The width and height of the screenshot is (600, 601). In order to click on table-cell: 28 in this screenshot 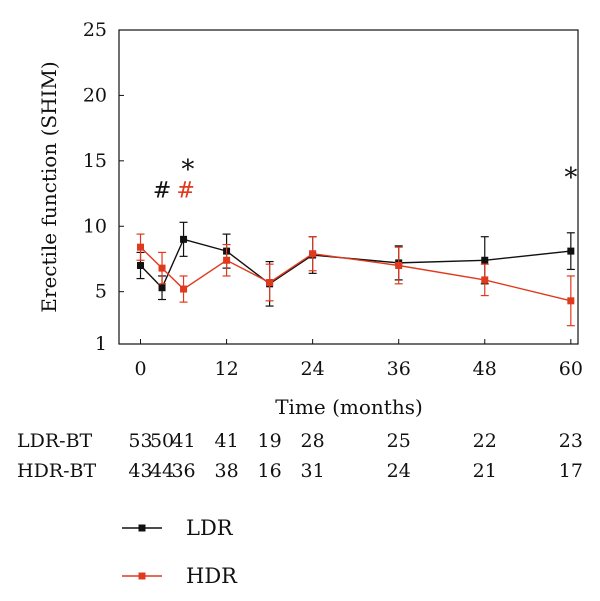, I will do `click(313, 441)`.